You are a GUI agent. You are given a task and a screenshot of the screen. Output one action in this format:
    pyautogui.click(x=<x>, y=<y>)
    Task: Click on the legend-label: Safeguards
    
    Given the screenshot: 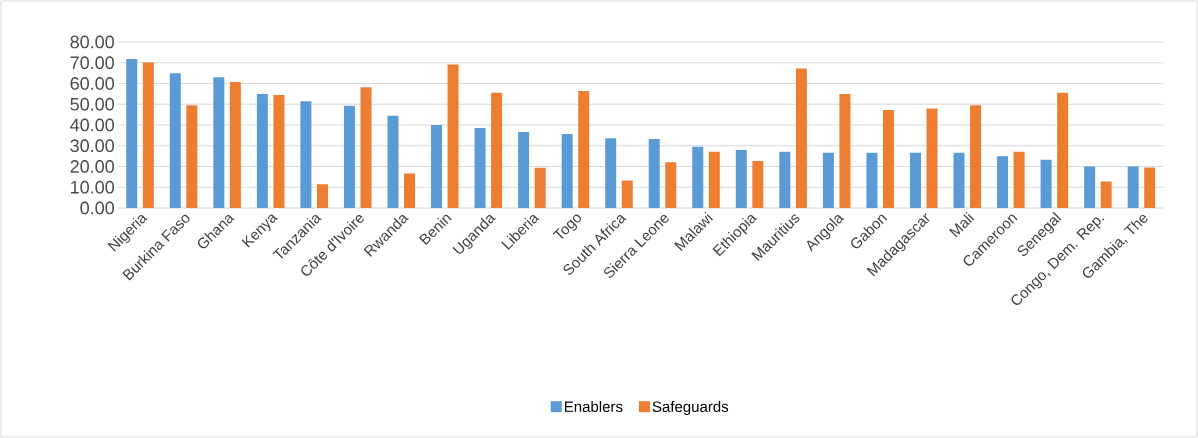 What is the action you would take?
    pyautogui.click(x=690, y=408)
    